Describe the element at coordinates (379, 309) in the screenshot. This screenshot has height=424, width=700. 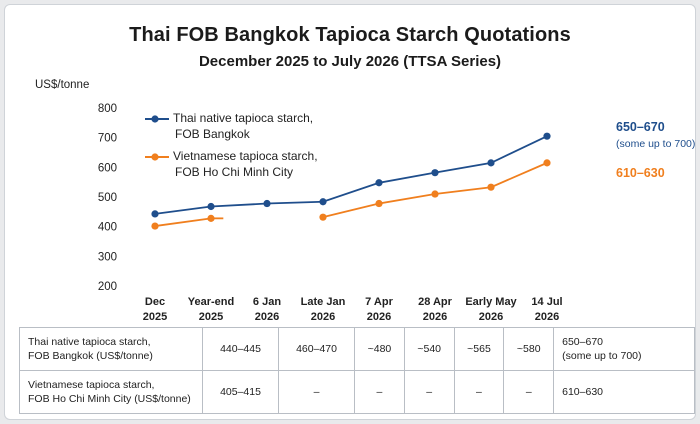
I see `x-tick-label: 7 Apr 2026` at that location.